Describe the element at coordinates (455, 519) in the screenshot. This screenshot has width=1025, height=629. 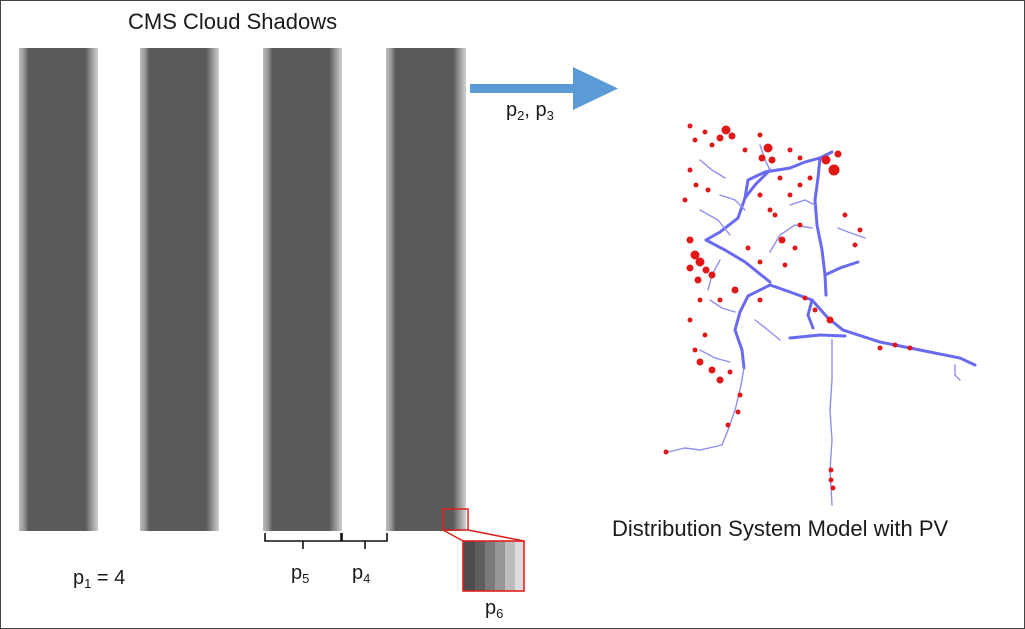
I see `zoom-source-box` at that location.